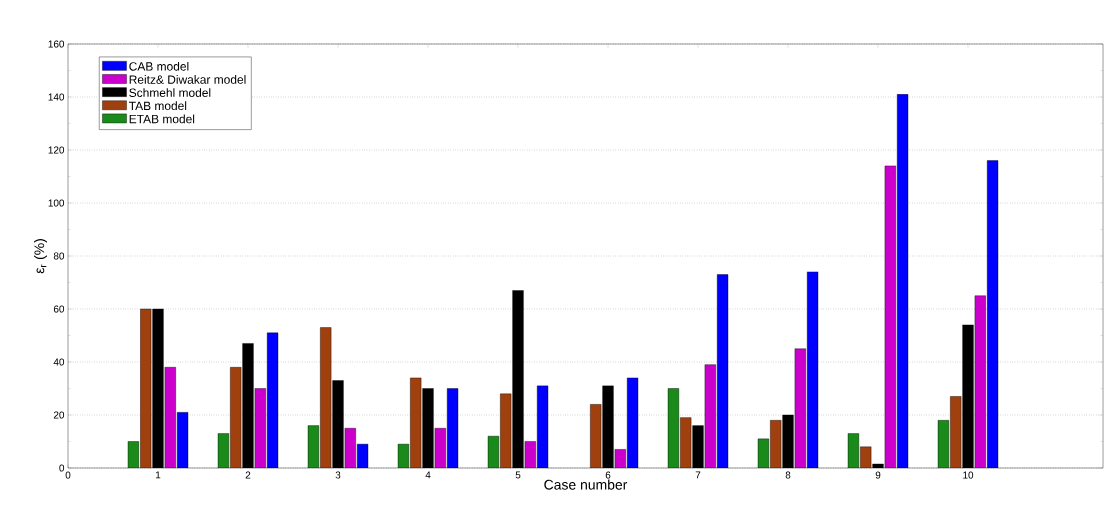  Describe the element at coordinates (187, 79) in the screenshot. I see `legend-label: Reitz& Diwakar model` at that location.